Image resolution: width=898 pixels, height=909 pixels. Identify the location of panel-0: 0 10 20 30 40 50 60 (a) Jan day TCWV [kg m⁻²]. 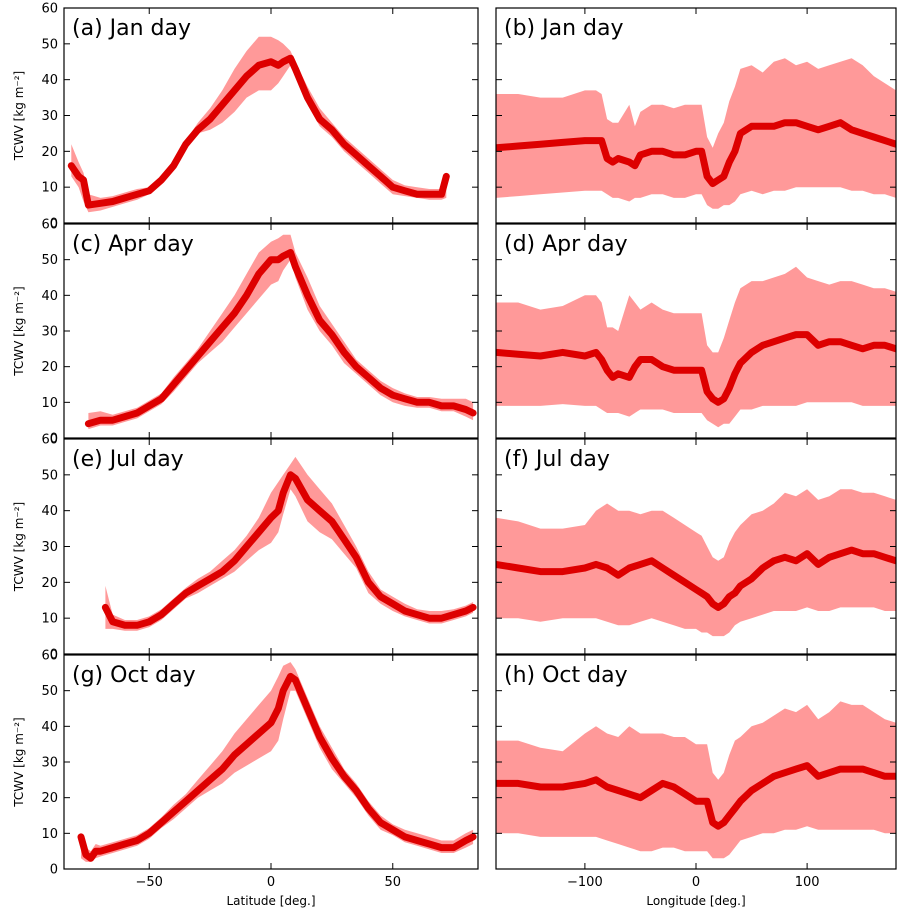
(245, 117).